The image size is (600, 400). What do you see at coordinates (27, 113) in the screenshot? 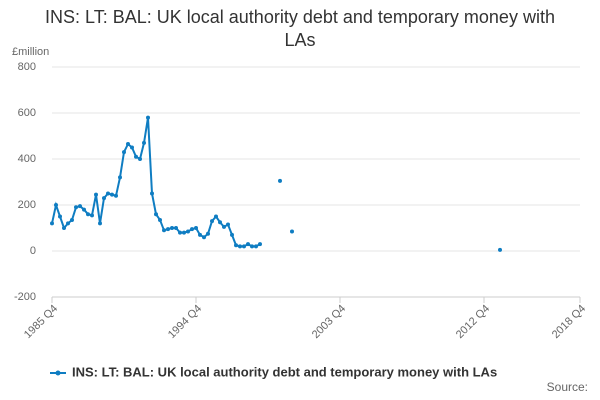
I see `y-tick-label: 600` at bounding box center [27, 113].